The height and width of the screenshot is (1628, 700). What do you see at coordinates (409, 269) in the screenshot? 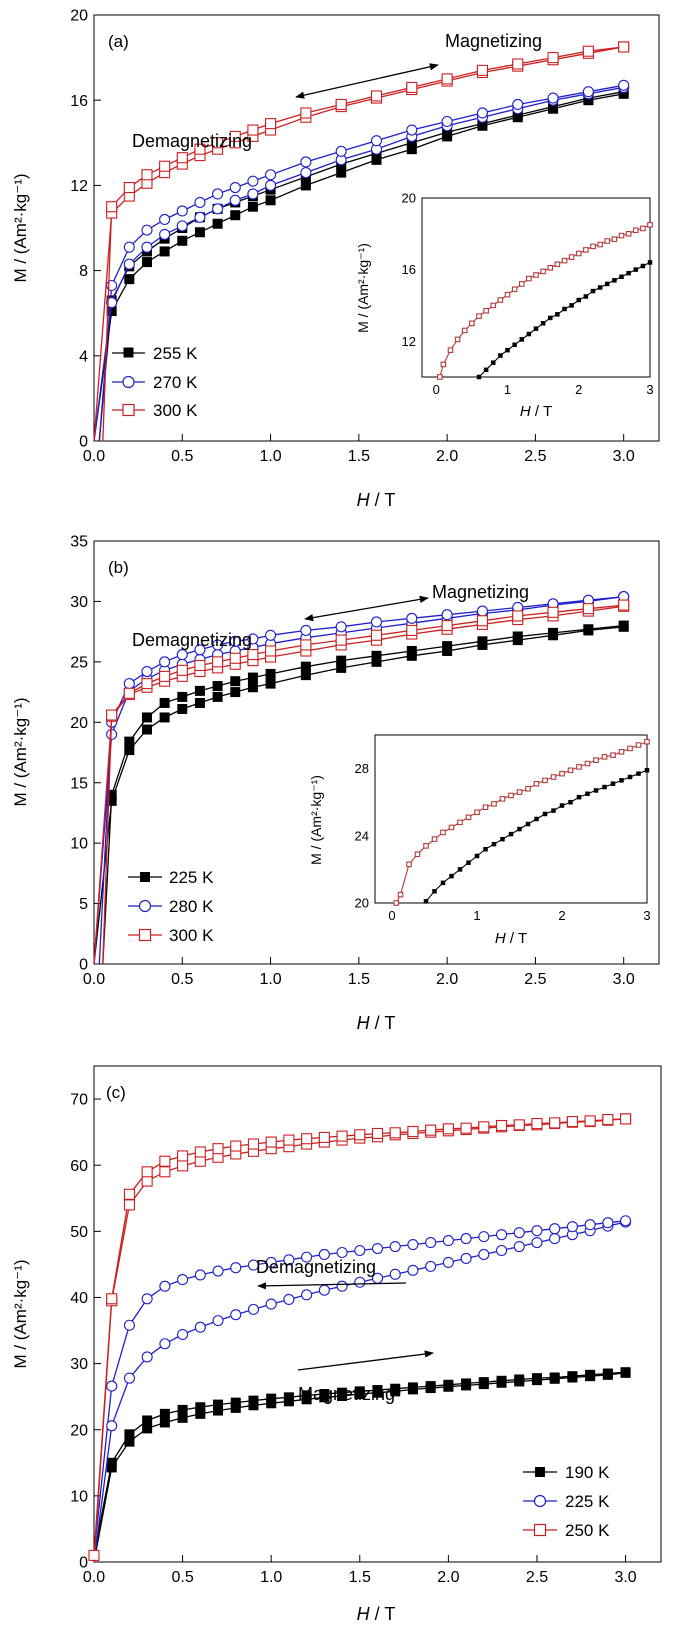
I see `y-tick-label: 16` at bounding box center [409, 269].